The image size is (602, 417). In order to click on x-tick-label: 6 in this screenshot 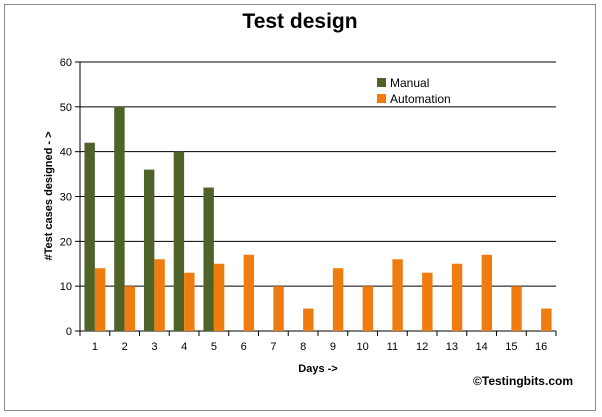, I will do `click(244, 347)`.